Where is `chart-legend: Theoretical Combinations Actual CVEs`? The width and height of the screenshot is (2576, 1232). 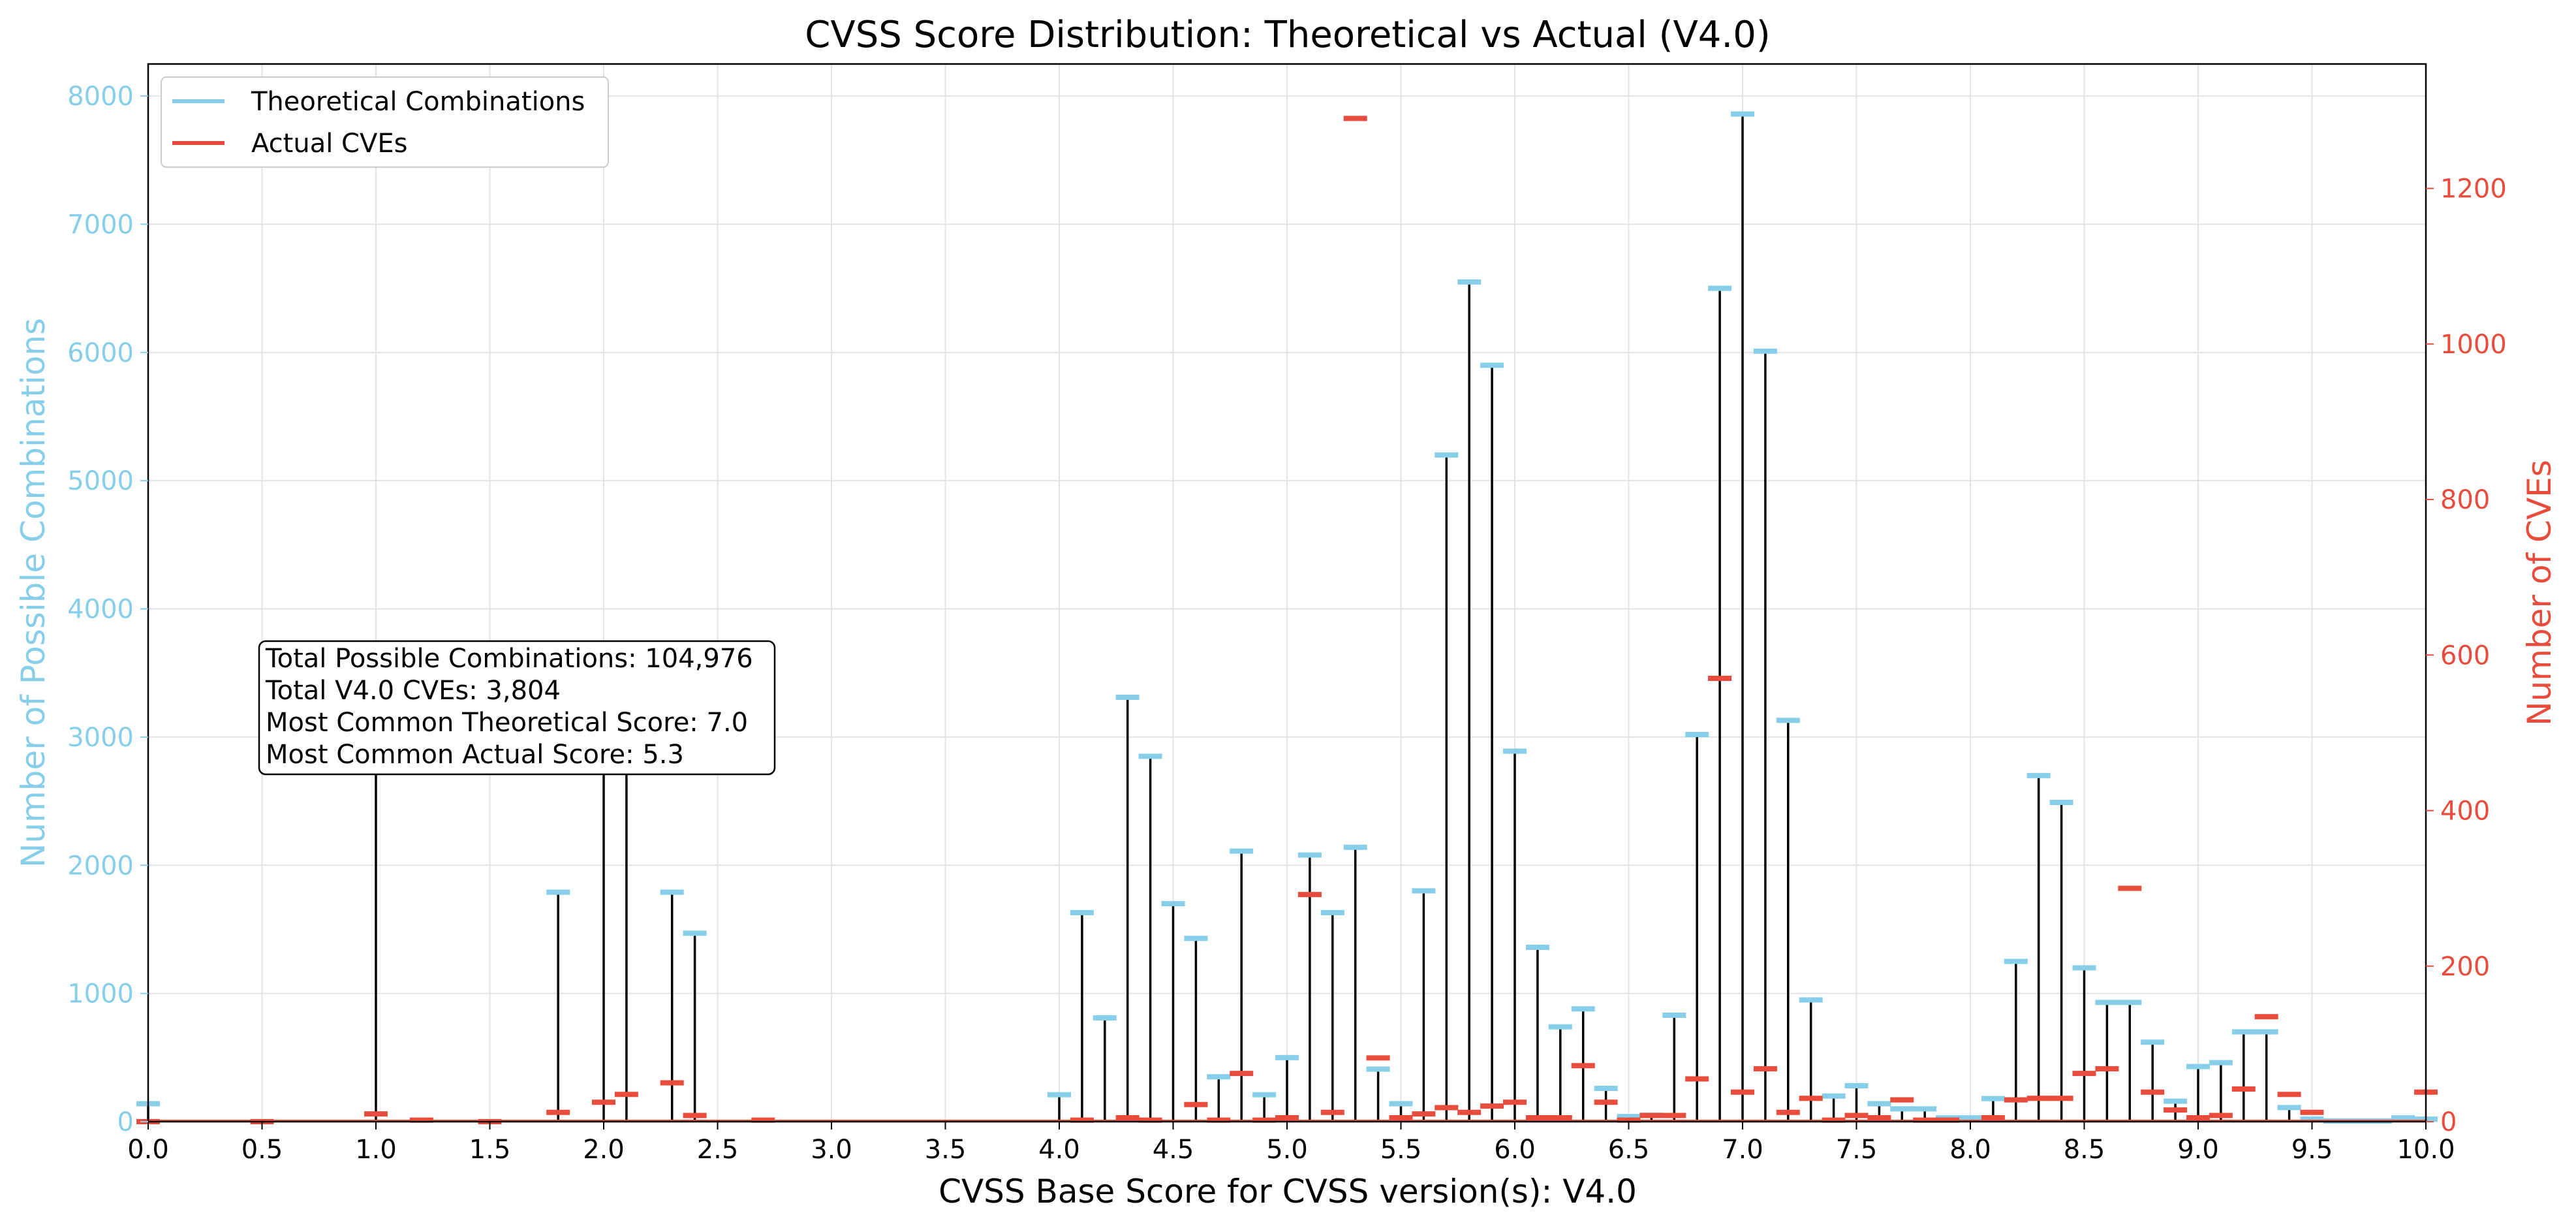
chart-legend: Theoretical Combinations Actual CVEs is located at coordinates (385, 122).